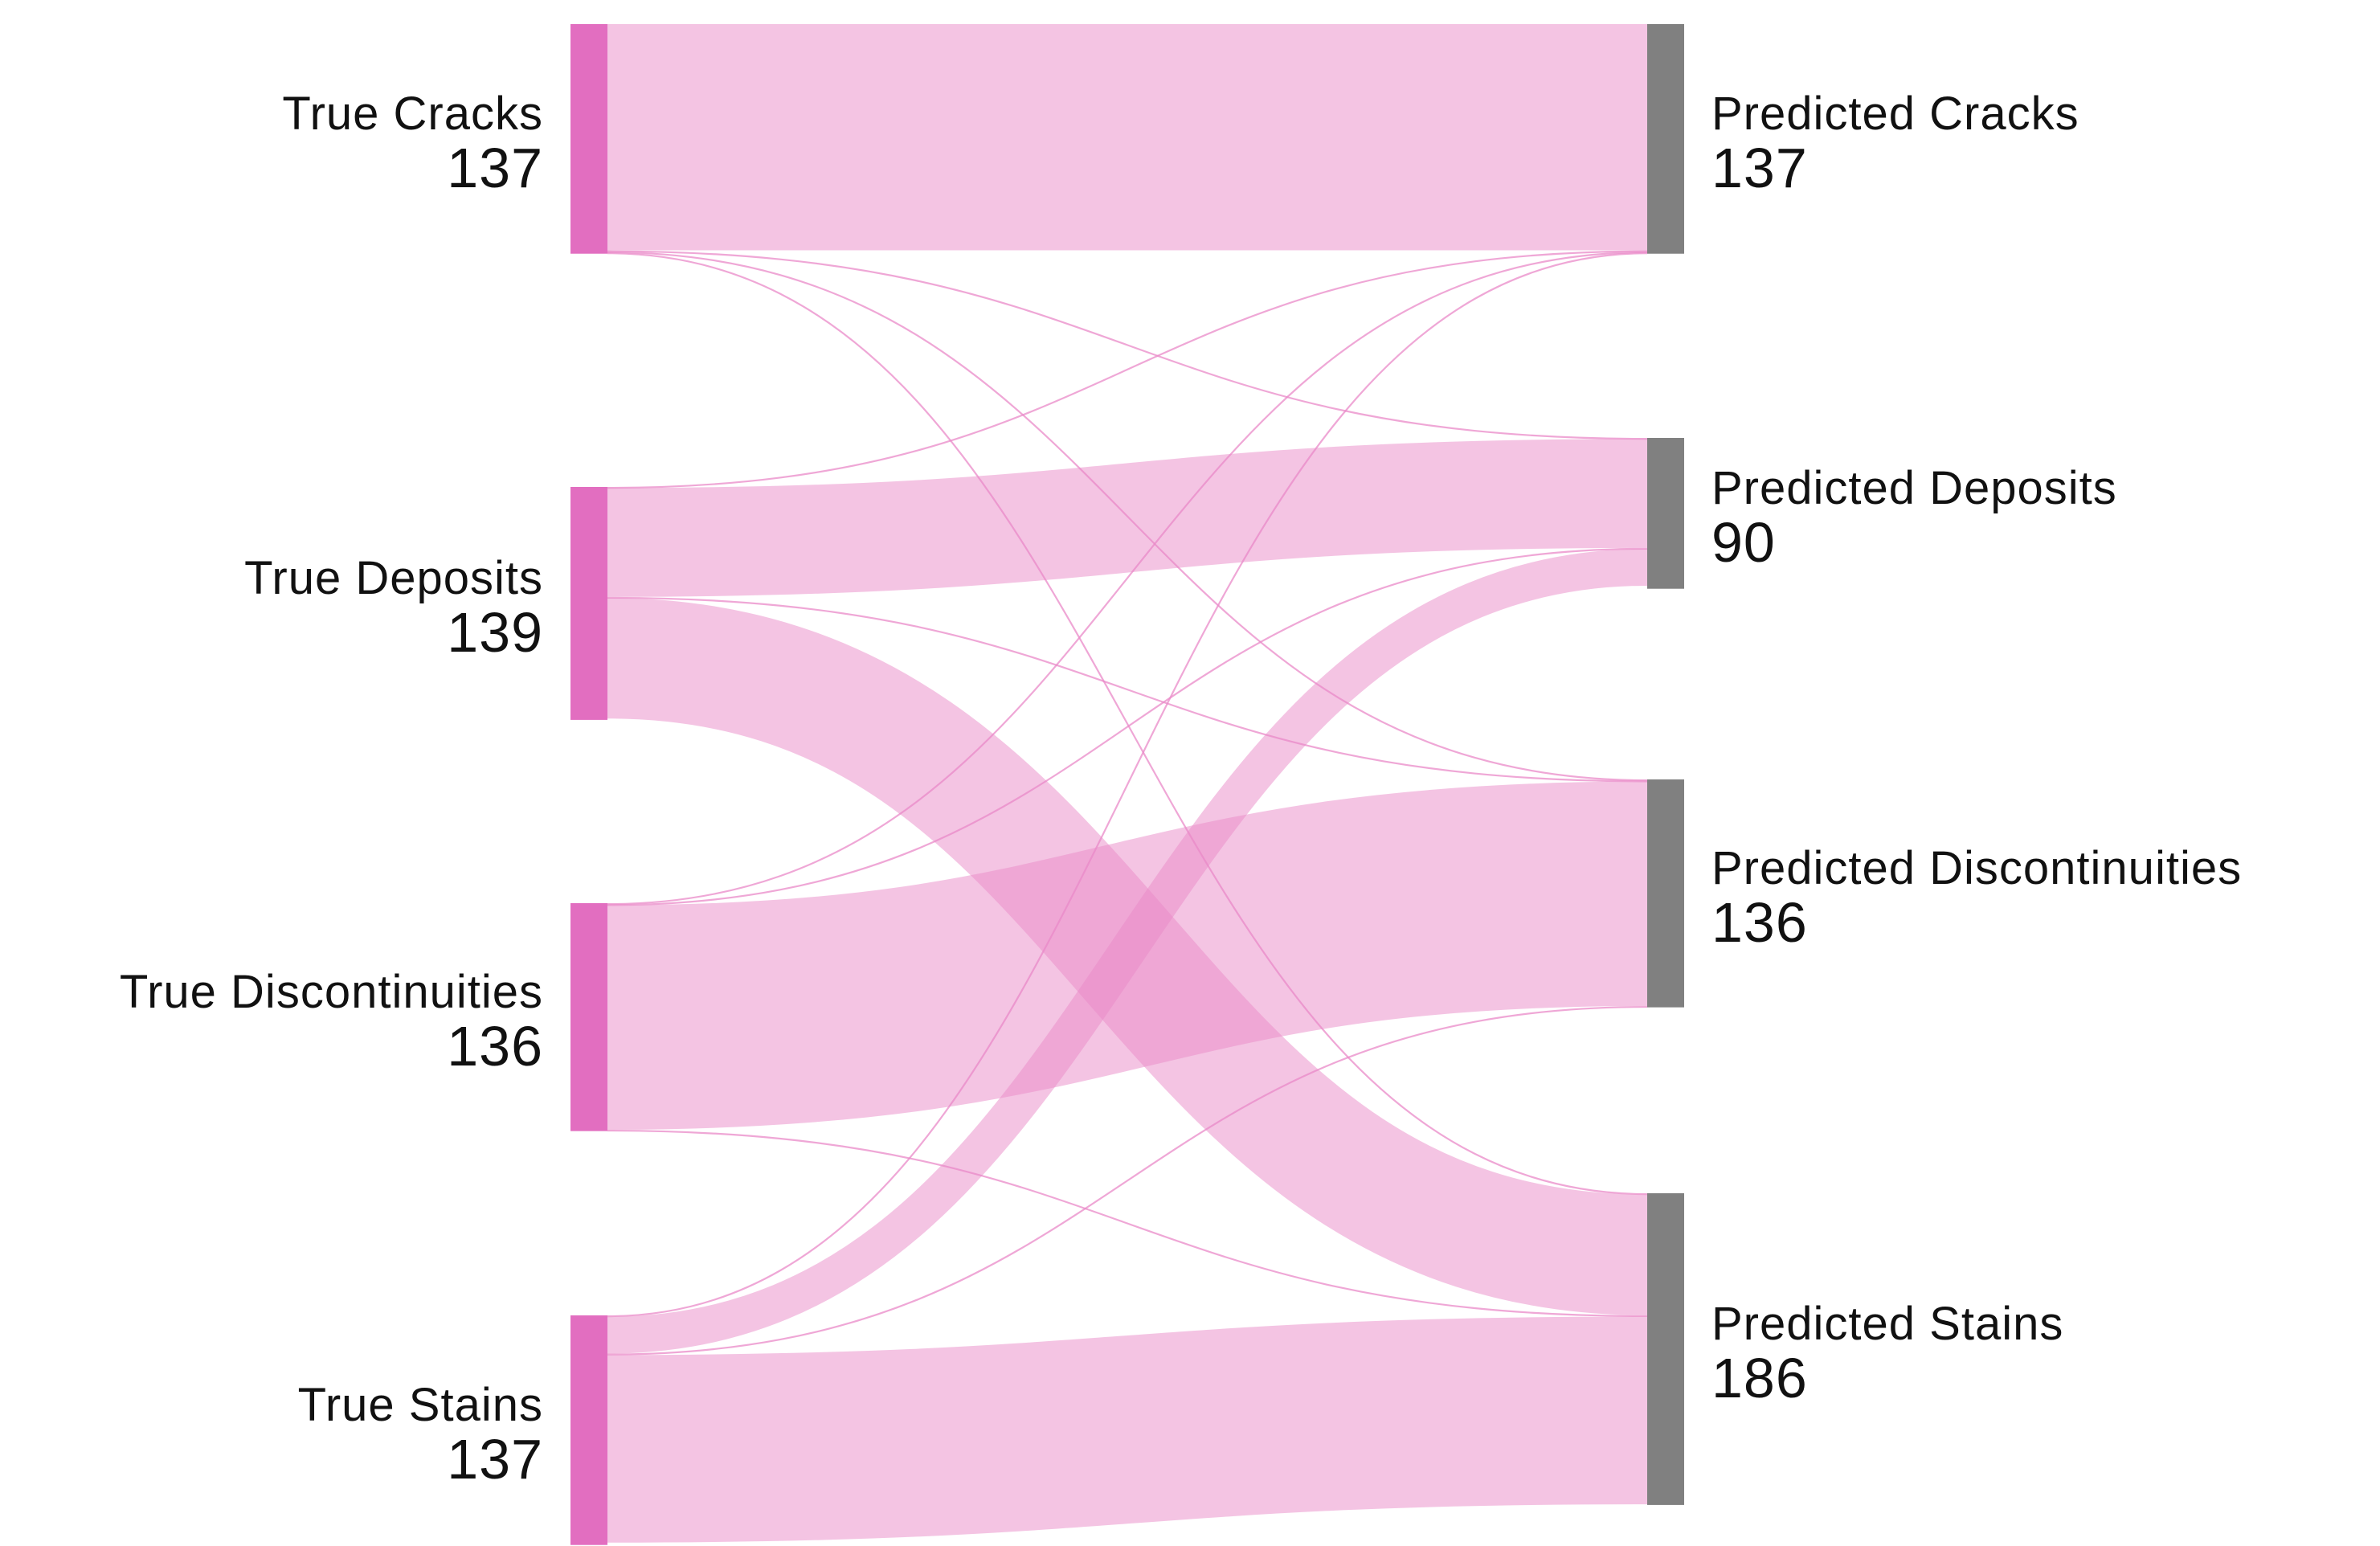  Describe the element at coordinates (1666, 139) in the screenshot. I see `node-predicted-cracks` at that location.